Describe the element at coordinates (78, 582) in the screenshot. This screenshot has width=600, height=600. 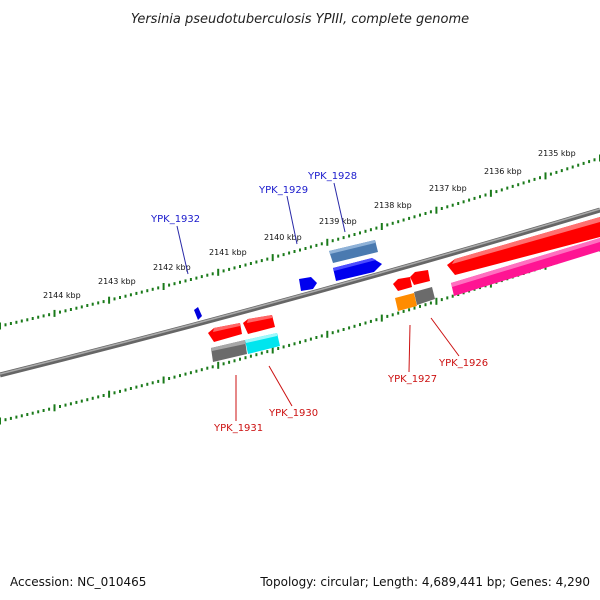
I see `accession-text: Accession: NC_010465` at that location.